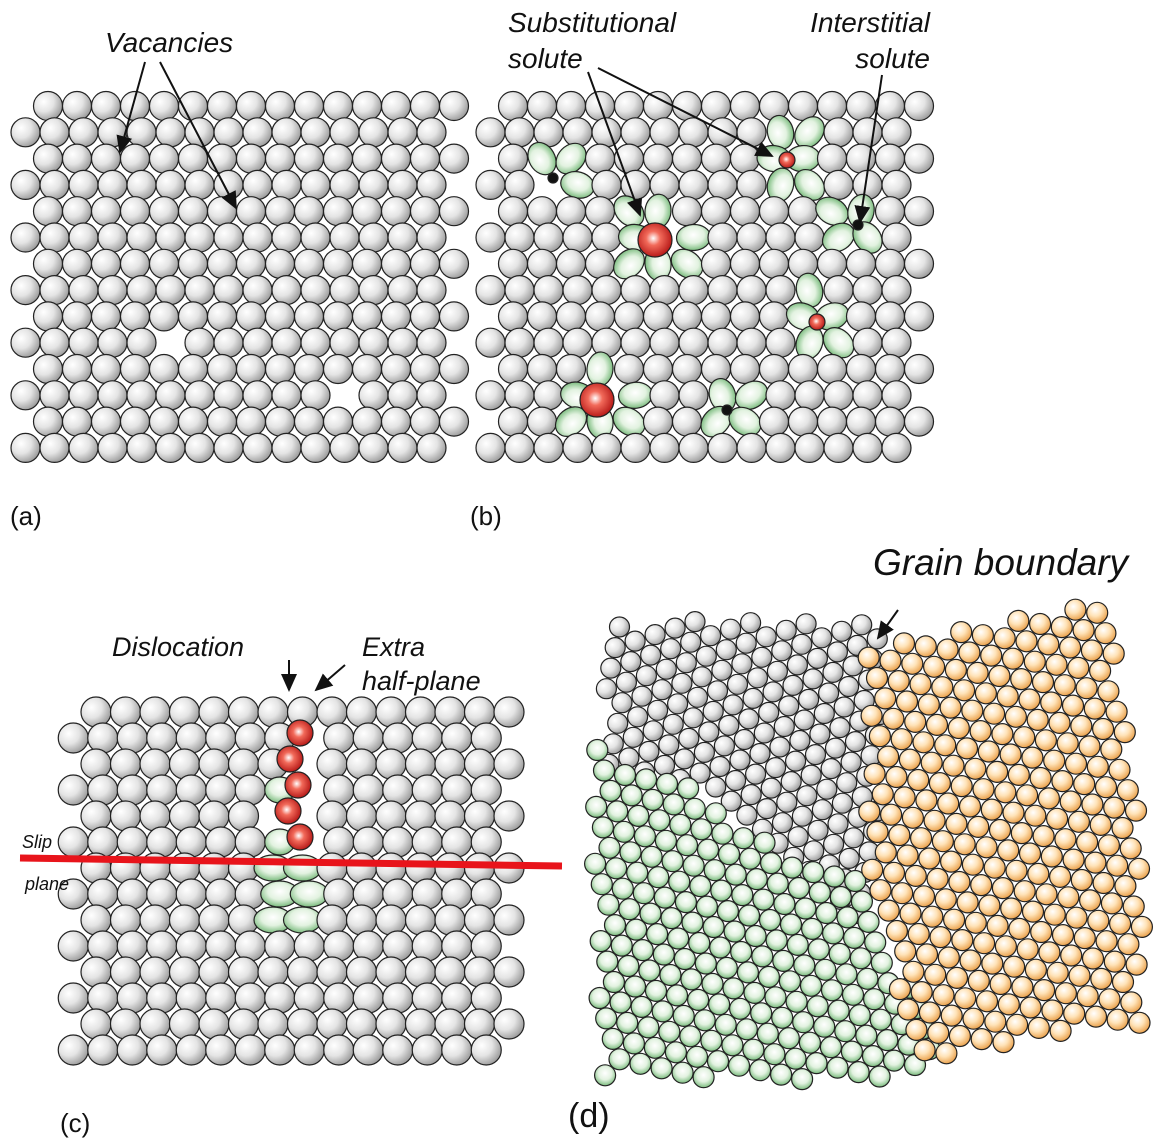  What do you see at coordinates (1002, 562) in the screenshot?
I see `annotation: Grain boundary` at bounding box center [1002, 562].